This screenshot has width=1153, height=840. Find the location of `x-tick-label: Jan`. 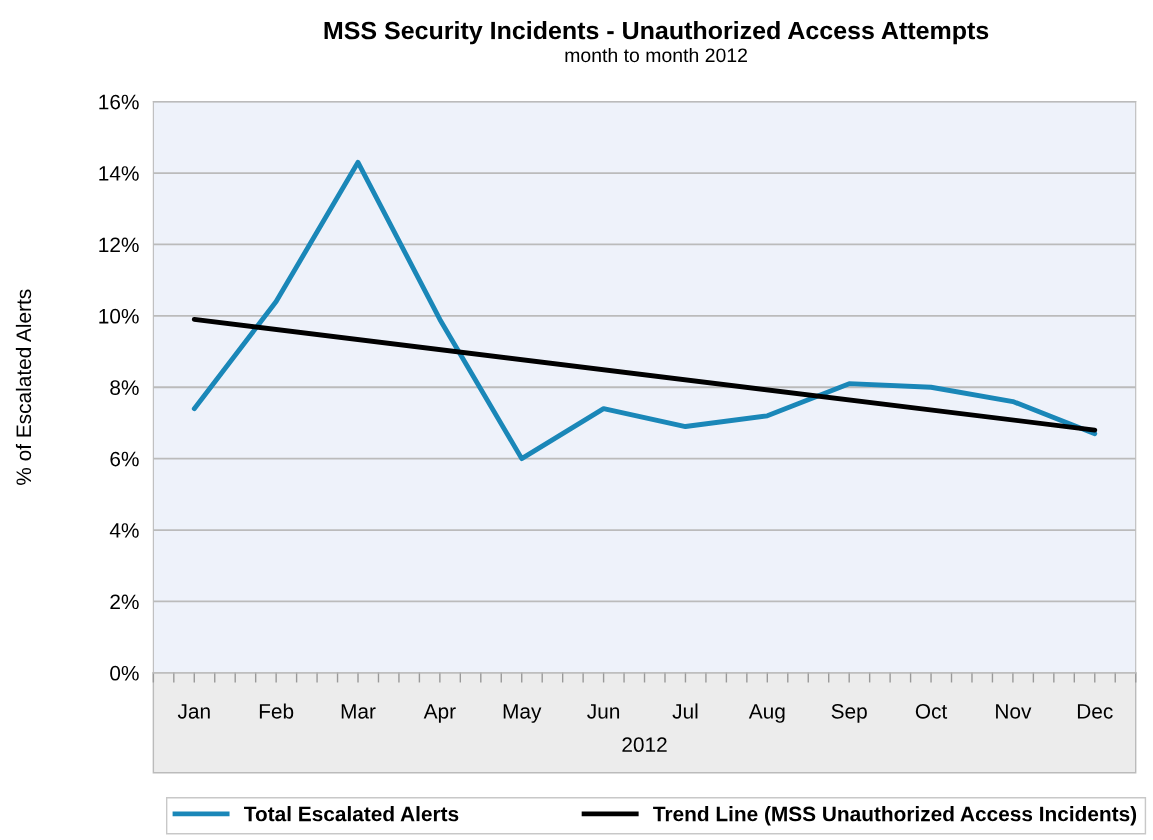

x-tick-label: Jan is located at coordinates (193, 711).